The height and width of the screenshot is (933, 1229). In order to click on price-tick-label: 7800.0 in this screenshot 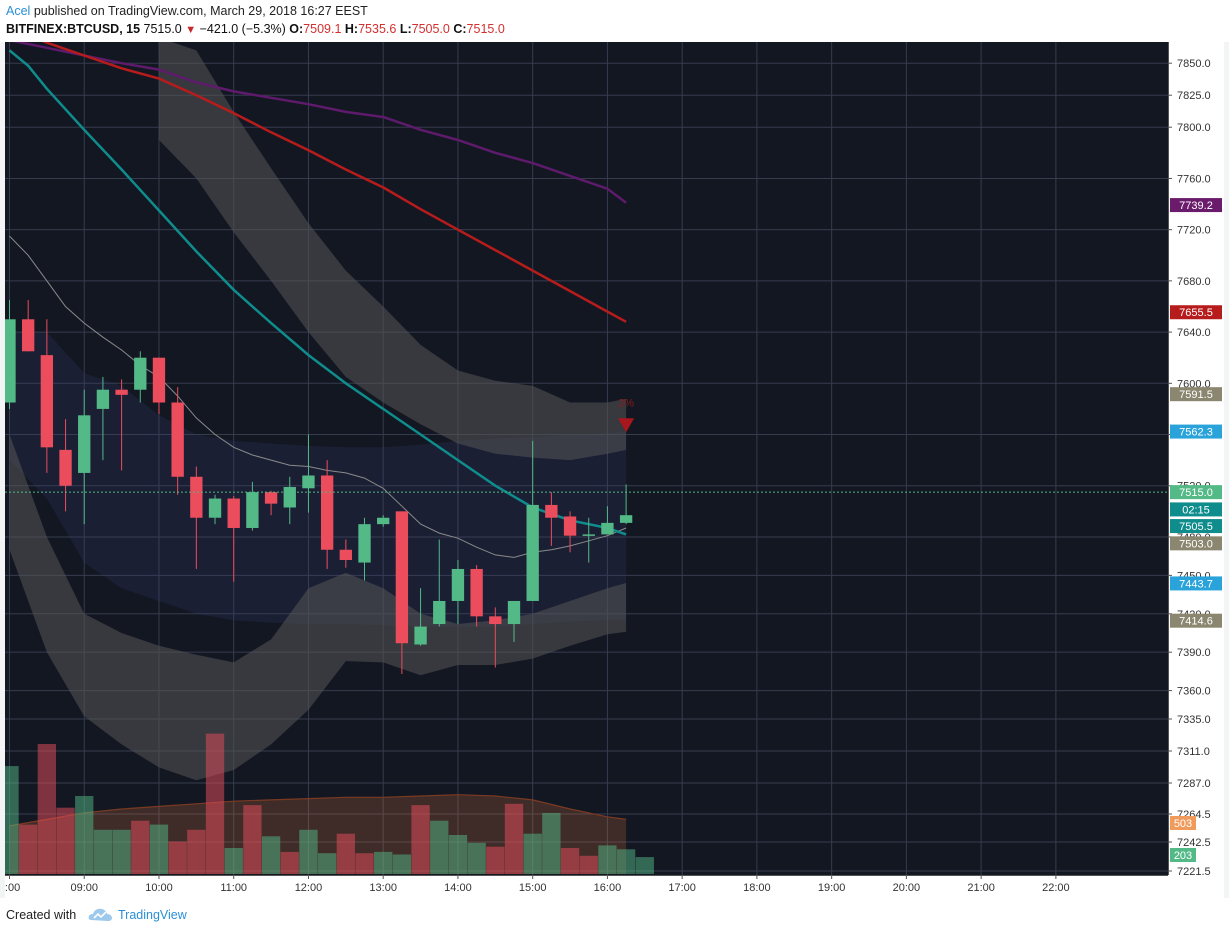, I will do `click(1194, 128)`.